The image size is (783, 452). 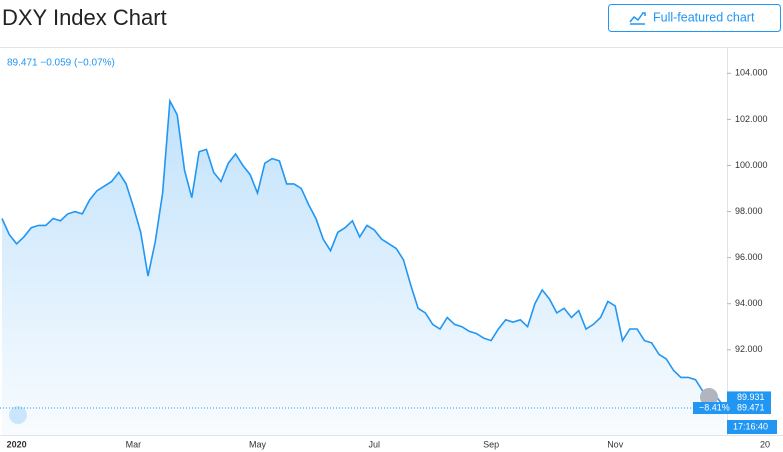 I want to click on time-box, so click(x=752, y=427).